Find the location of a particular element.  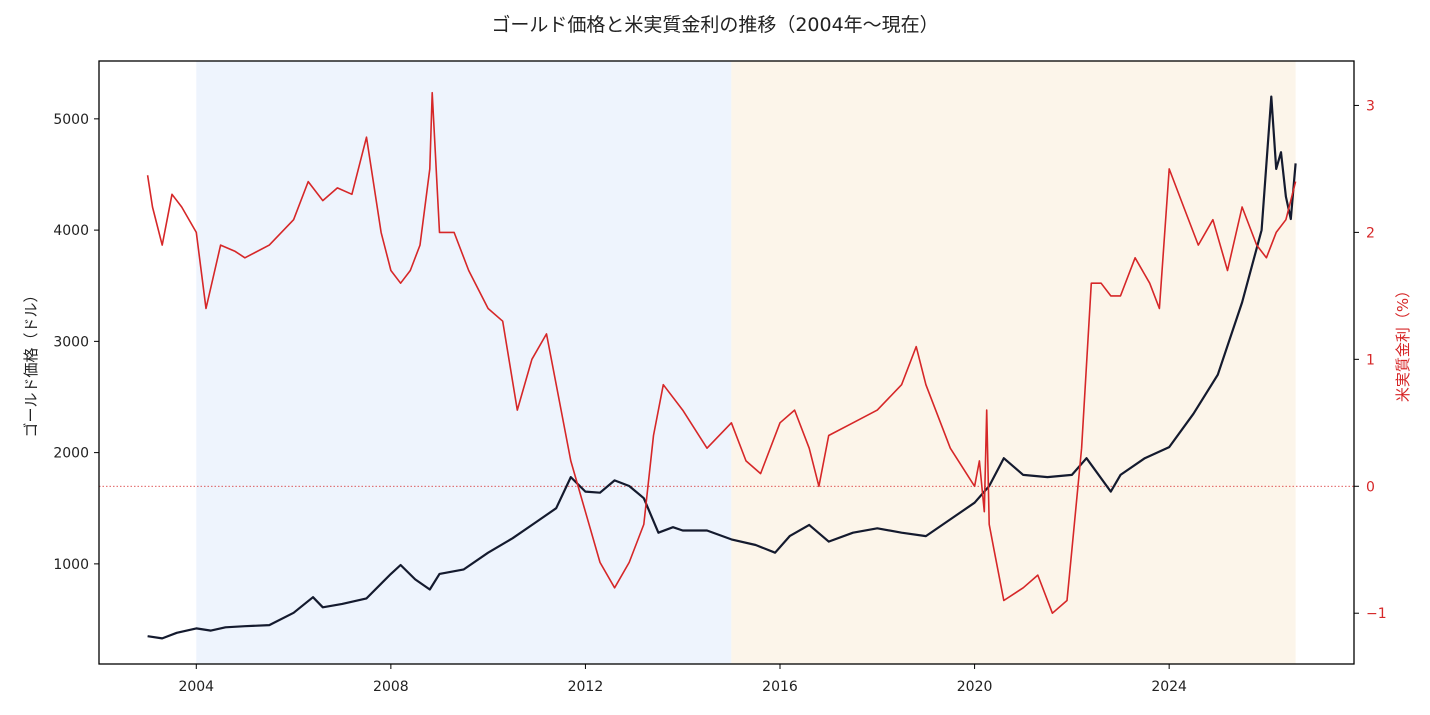

x-tick-label: 2024 is located at coordinates (1169, 687).